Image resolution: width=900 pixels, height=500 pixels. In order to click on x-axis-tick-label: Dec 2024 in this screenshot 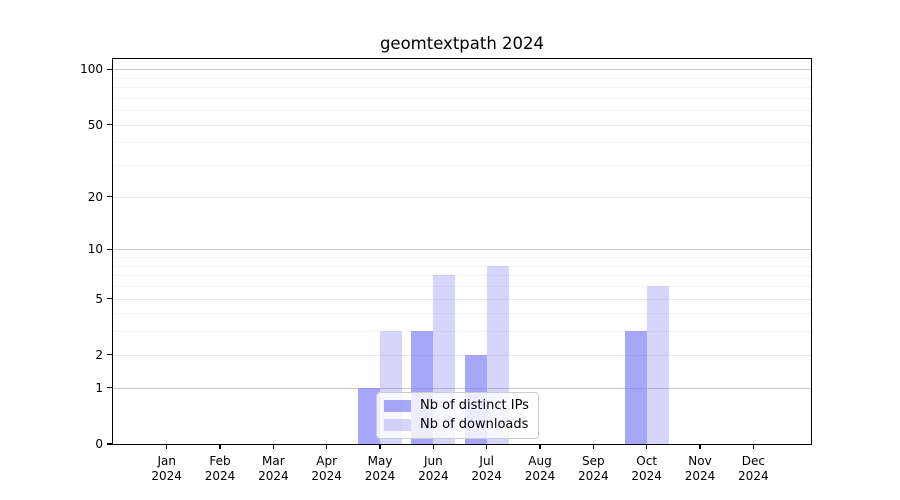, I will do `click(753, 468)`.